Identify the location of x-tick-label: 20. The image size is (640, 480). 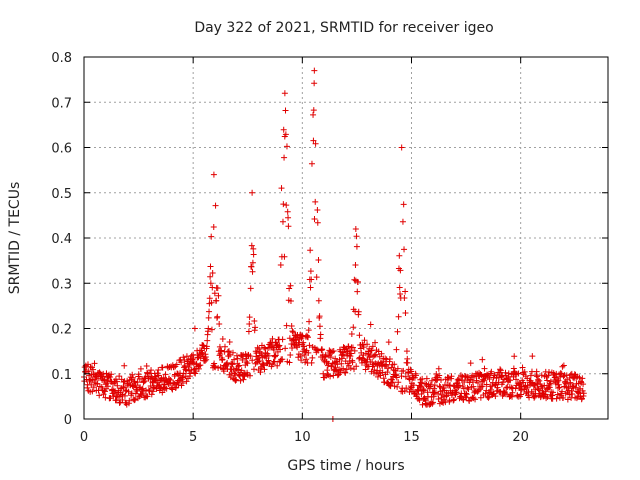
(520, 437).